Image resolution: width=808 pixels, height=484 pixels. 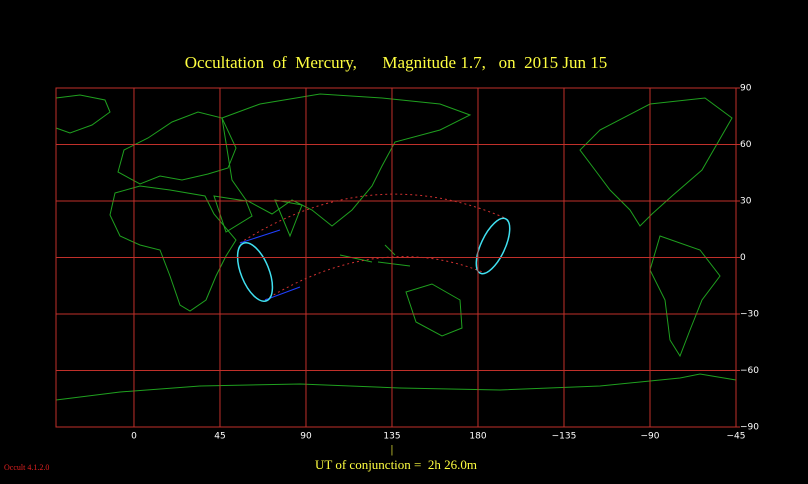 I want to click on arabia, so click(x=233, y=214).